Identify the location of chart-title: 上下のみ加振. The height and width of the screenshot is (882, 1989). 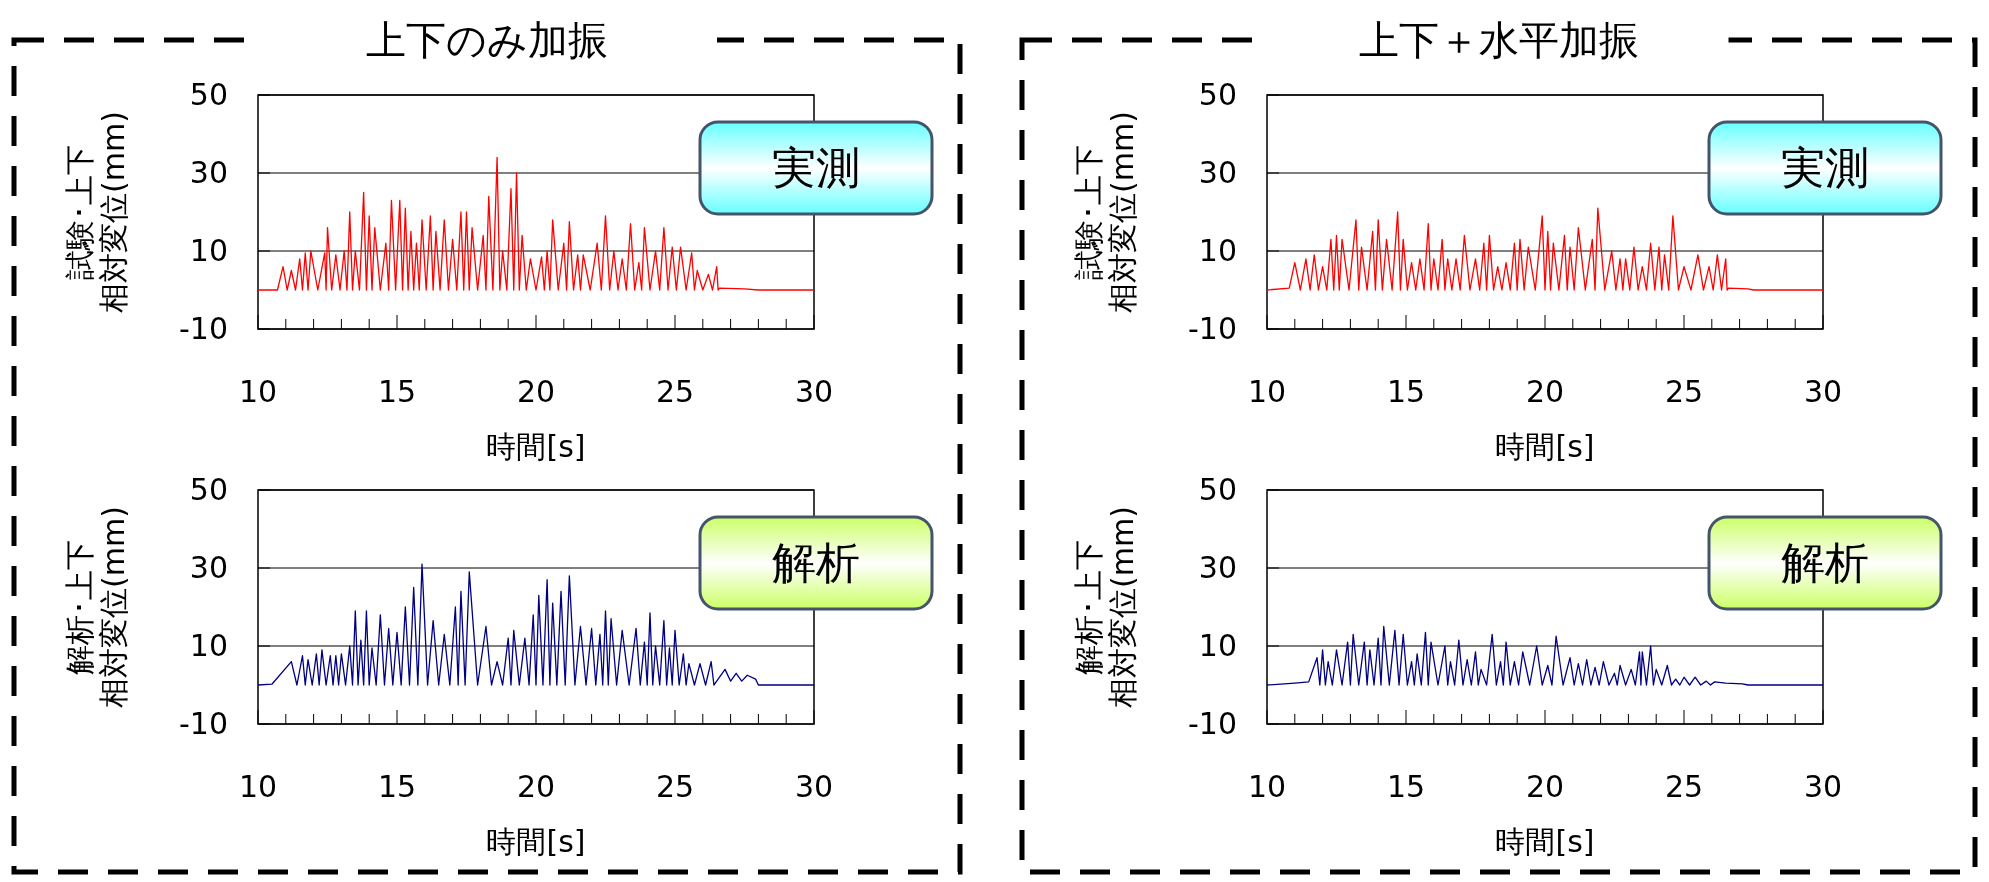
(487, 40).